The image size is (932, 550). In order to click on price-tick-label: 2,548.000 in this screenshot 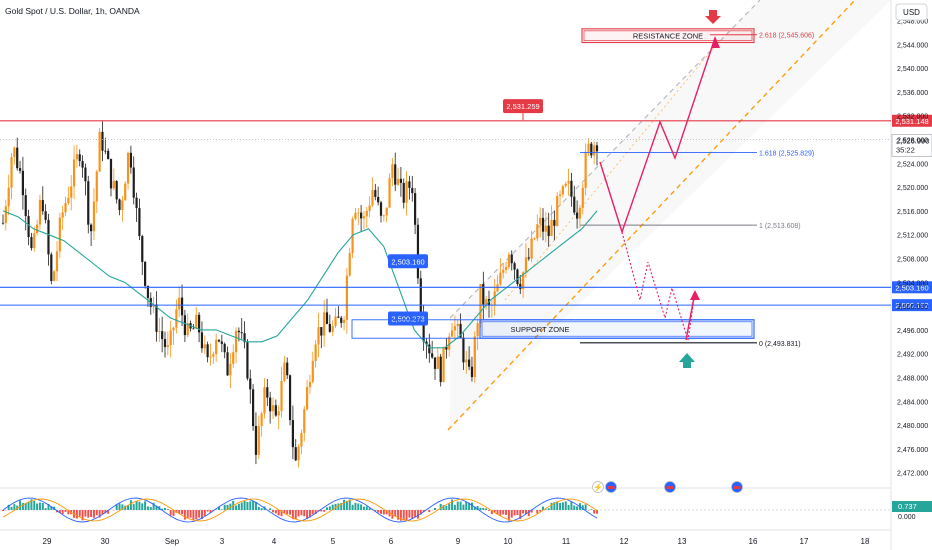, I will do `click(912, 22)`.